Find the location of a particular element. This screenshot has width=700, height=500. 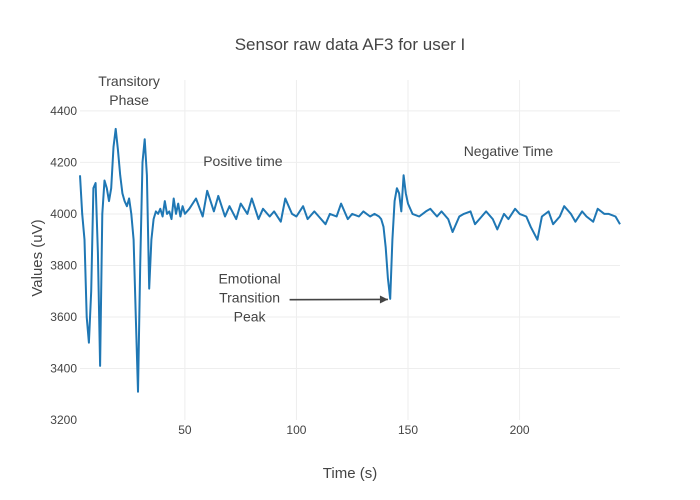

y-tick-label: 3200 is located at coordinates (63, 420).